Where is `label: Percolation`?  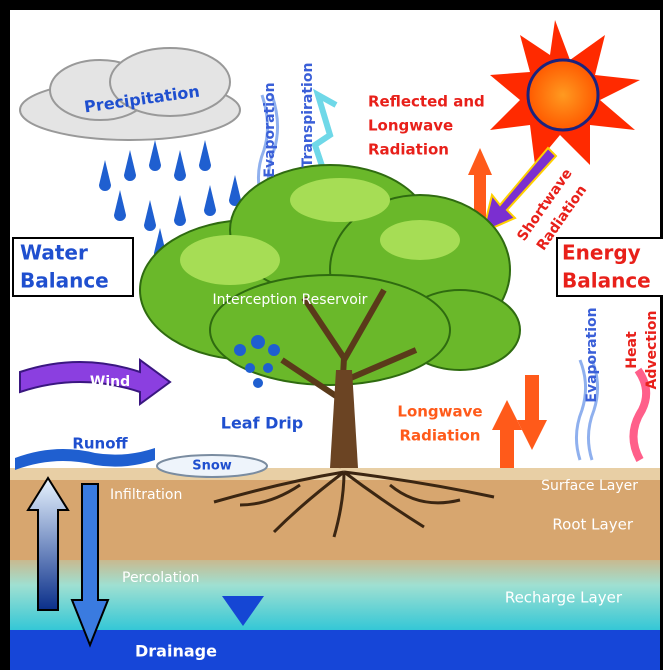
label: Percolation is located at coordinates (161, 578).